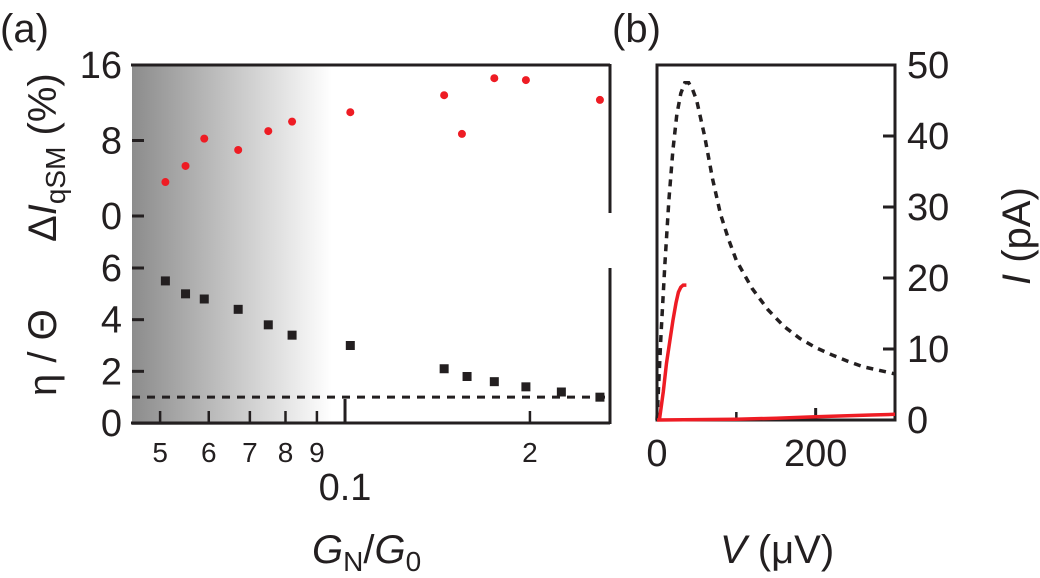 The height and width of the screenshot is (578, 1040). I want to click on b-xtick-label: 200, so click(815, 454).